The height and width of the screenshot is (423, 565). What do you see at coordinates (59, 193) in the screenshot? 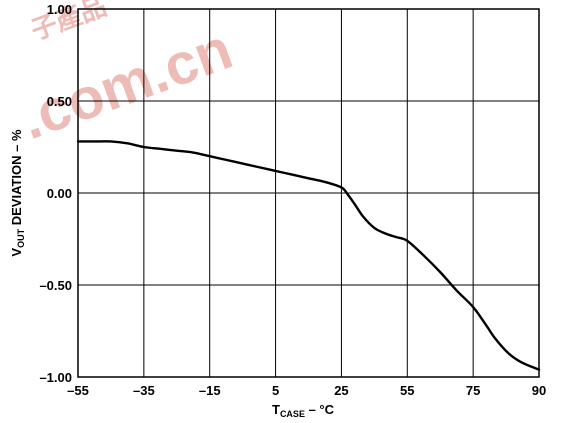
I see `y-tick-label: 0.00` at bounding box center [59, 193].